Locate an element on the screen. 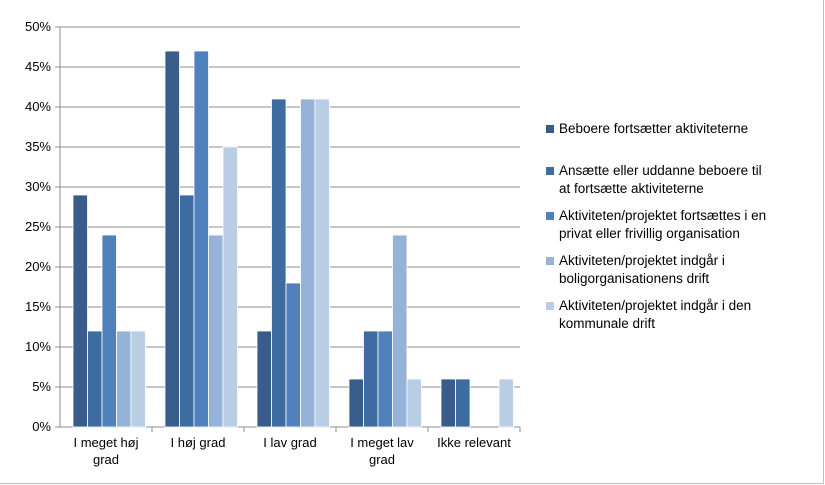 The image size is (825, 485). legend-label: Beboere fortsætter aktiviteterne is located at coordinates (653, 129).